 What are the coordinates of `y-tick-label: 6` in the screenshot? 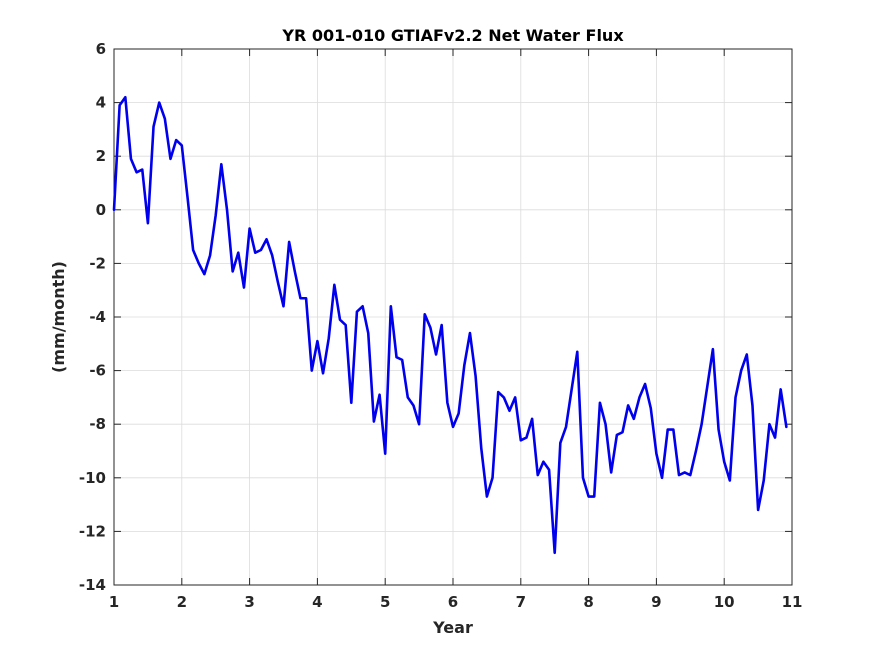 It's located at (101, 49).